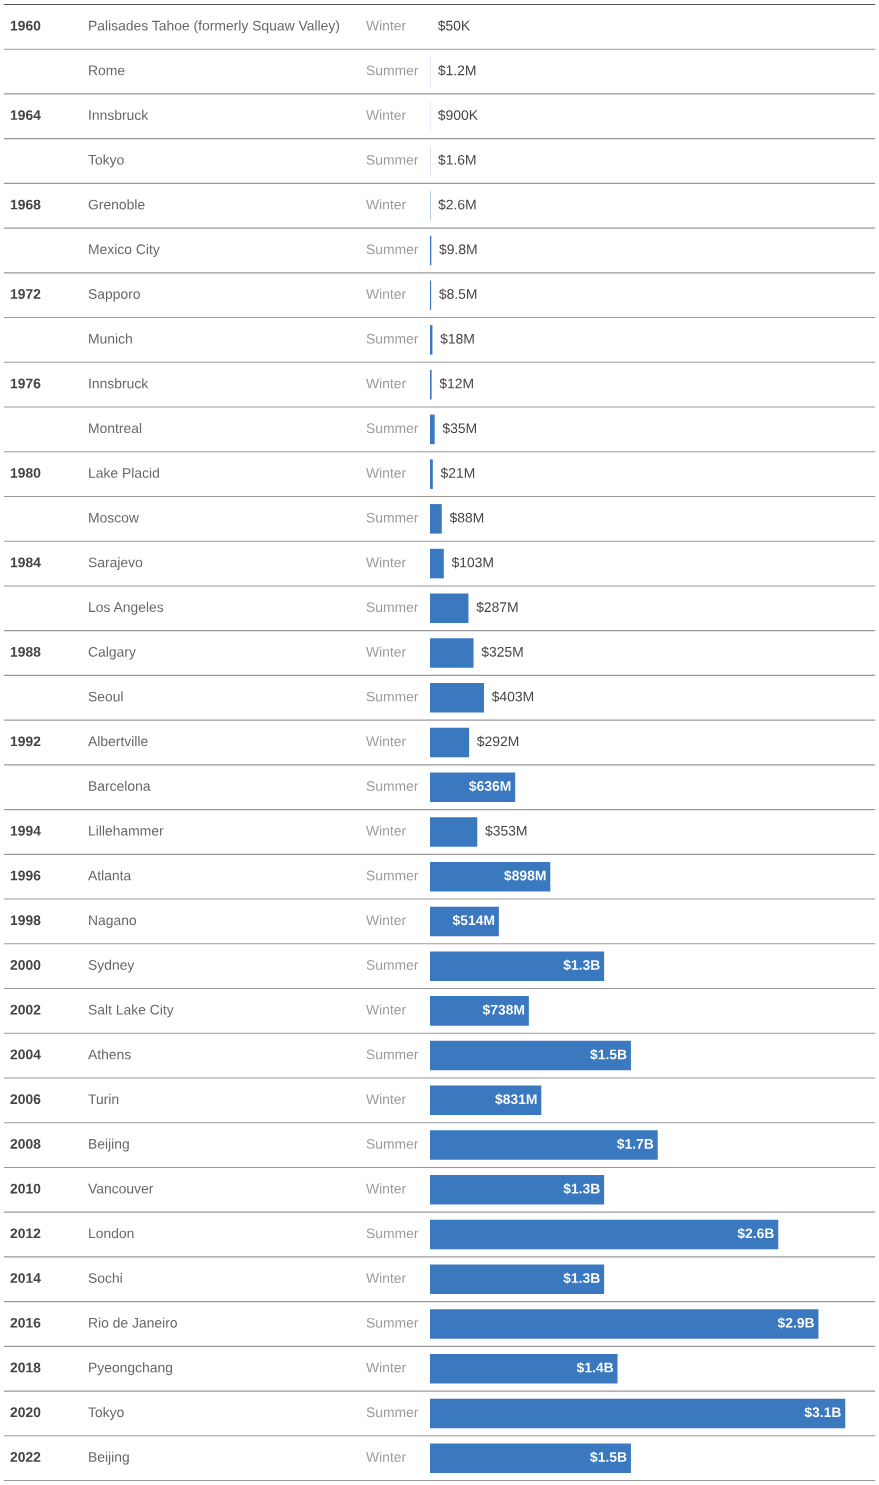 This screenshot has height=1485, width=879. Describe the element at coordinates (109, 1054) in the screenshot. I see `y-tick-label: Athens` at that location.